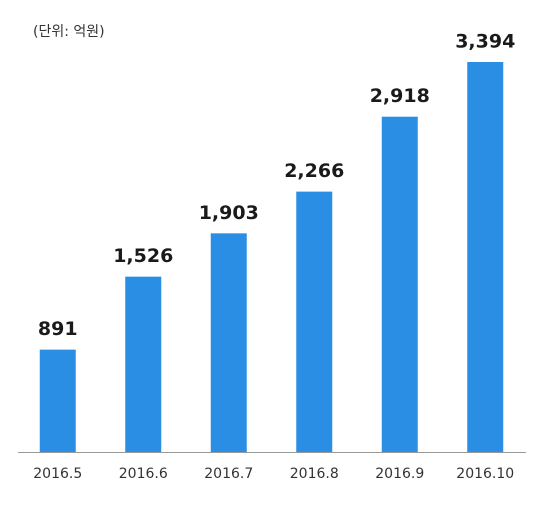  Describe the element at coordinates (399, 474) in the screenshot. I see `x-tick-label: 2016.9` at that location.